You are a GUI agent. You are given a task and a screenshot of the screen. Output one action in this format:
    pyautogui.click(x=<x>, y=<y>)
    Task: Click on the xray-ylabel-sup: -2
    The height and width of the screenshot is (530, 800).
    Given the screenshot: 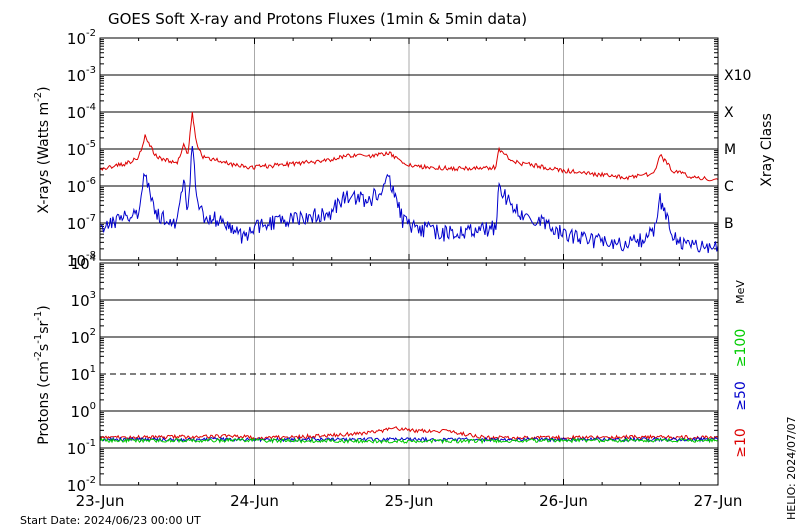 What is the action you would take?
    pyautogui.click(x=38, y=97)
    